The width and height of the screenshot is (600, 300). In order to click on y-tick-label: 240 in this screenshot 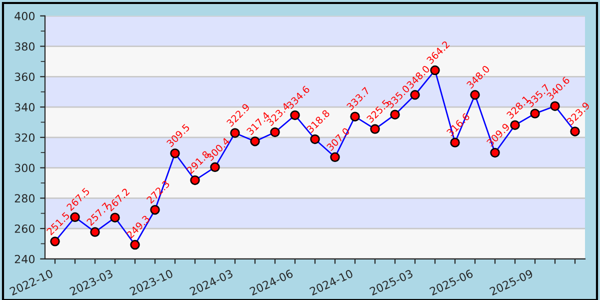, I will do `click(24, 259)`.